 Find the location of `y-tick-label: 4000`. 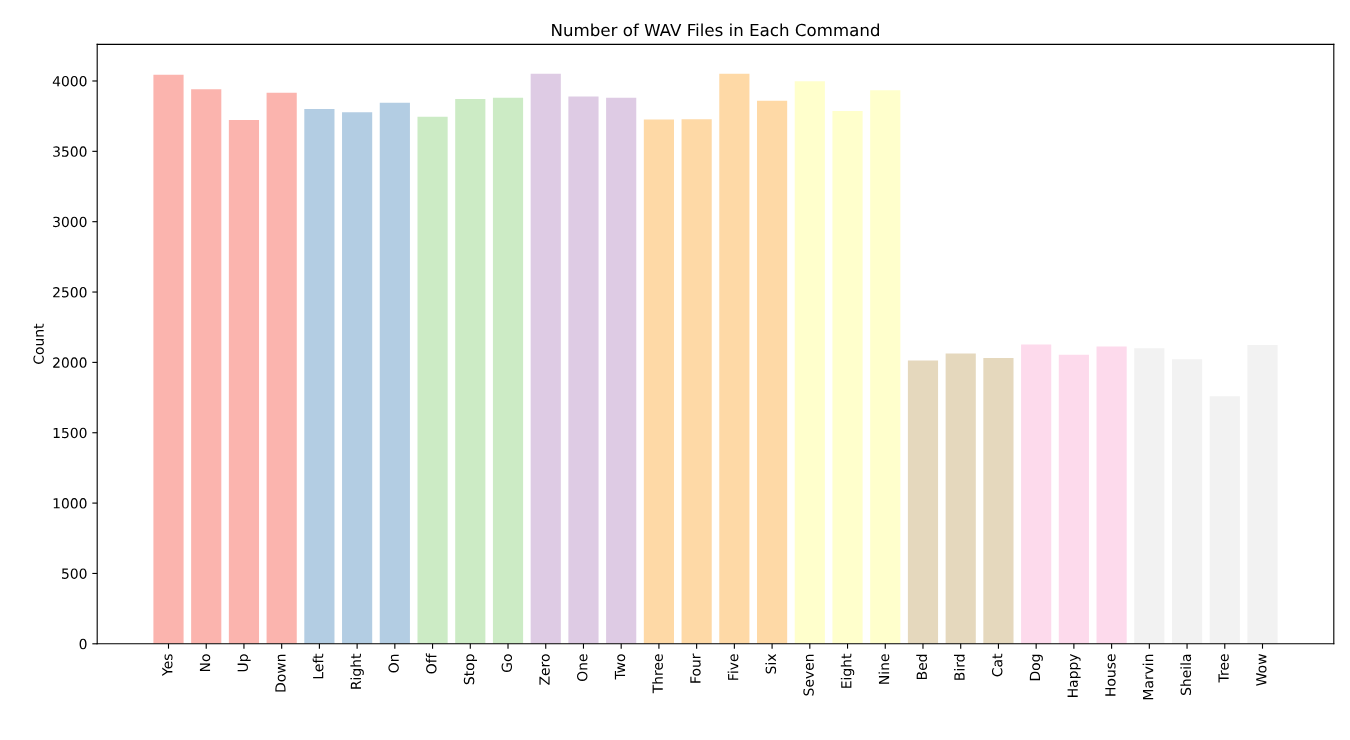

y-tick-label: 4000 is located at coordinates (69, 81).